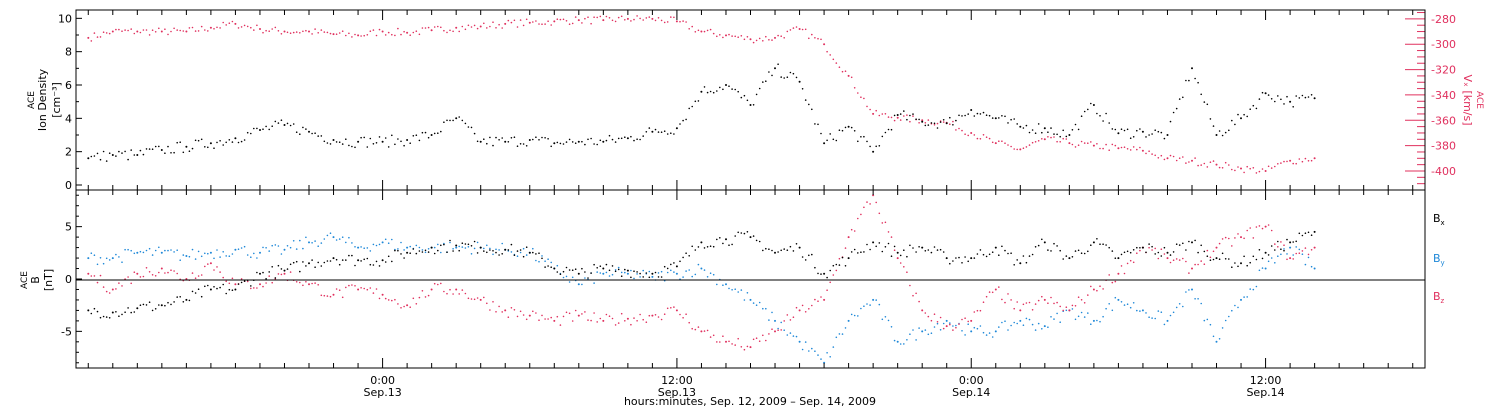 The image size is (1500, 410). I want to click on legend-bz: Bz, so click(1439, 297).